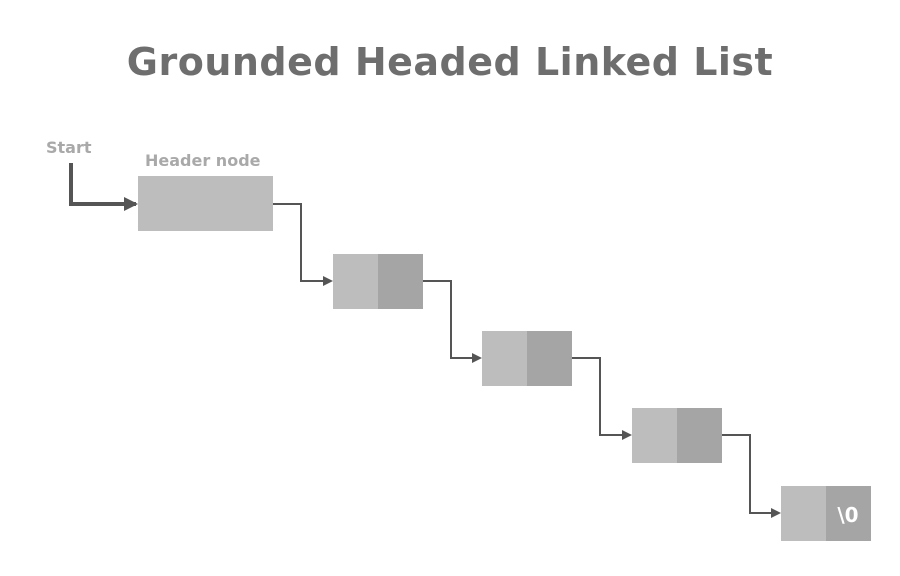  I want to click on start-pointer-arrow, so click(103, 187).